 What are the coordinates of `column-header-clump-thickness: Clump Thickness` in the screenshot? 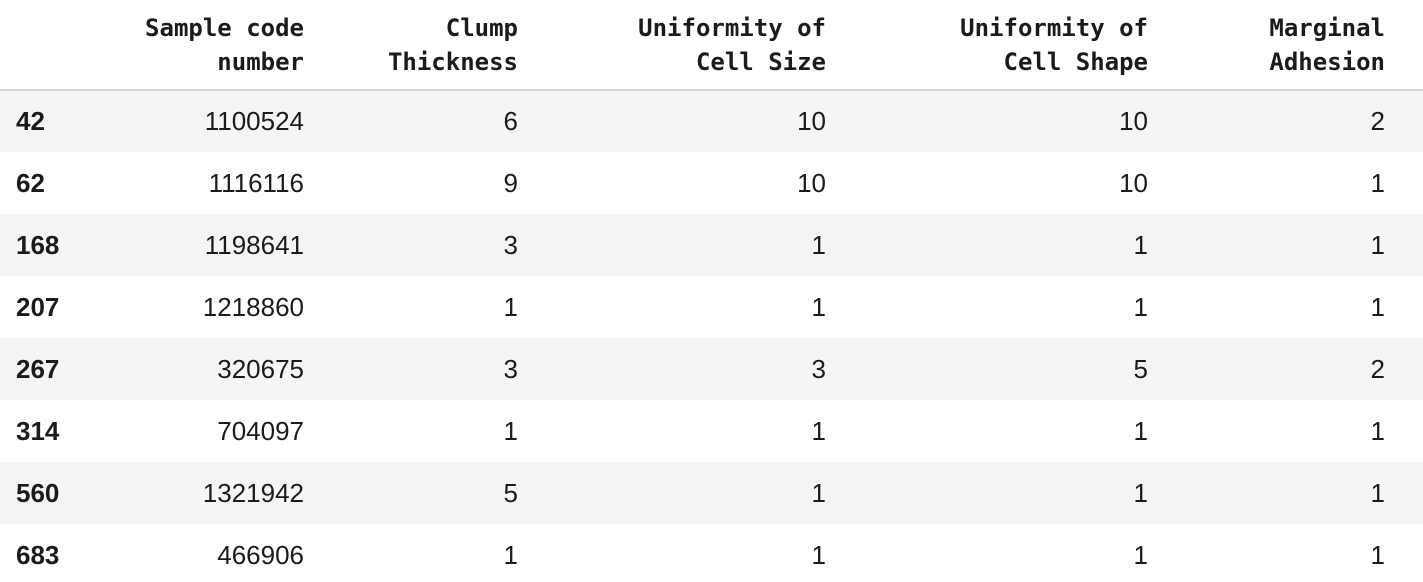 It's located at (411, 45).